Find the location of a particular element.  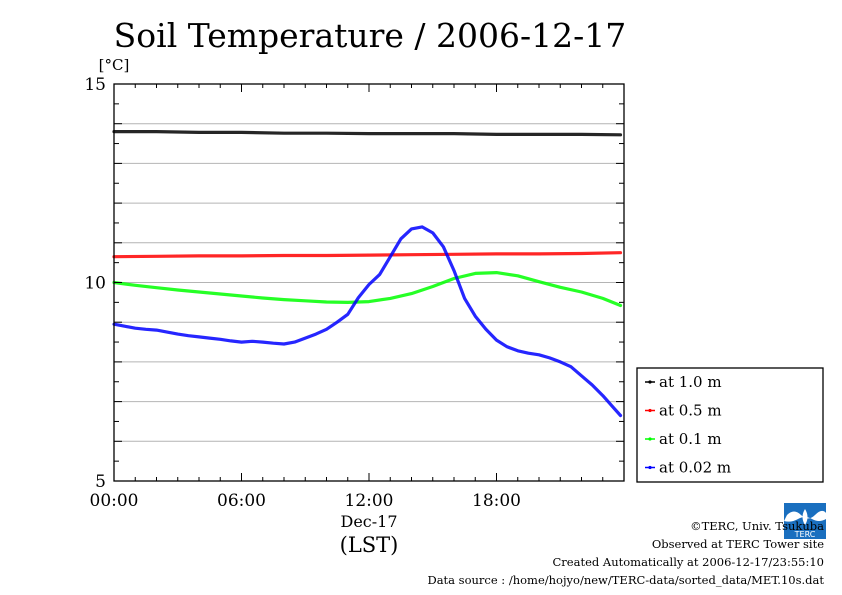

y-tick-label: 15 is located at coordinates (95, 85).